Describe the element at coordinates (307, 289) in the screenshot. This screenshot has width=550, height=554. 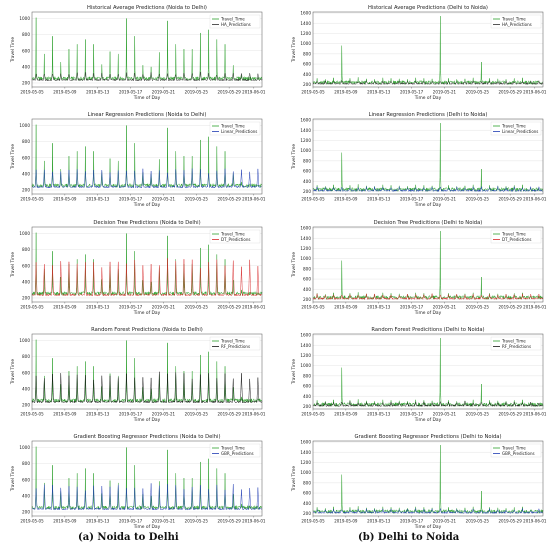
I see `chart8-ytick-label: 400` at that location.